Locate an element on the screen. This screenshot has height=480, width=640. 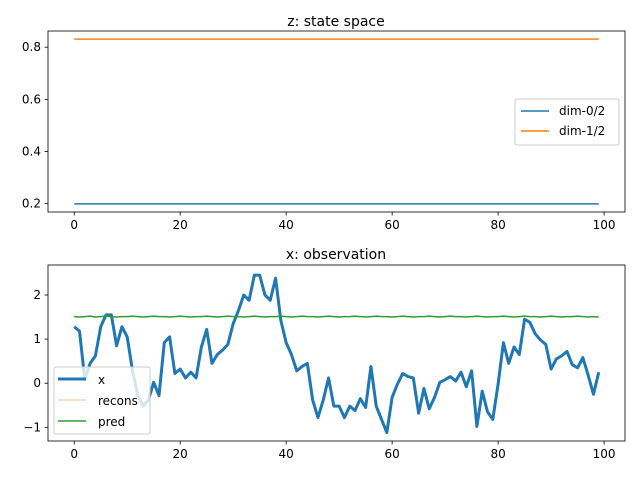
y-tick-label: 2 is located at coordinates (37, 295).